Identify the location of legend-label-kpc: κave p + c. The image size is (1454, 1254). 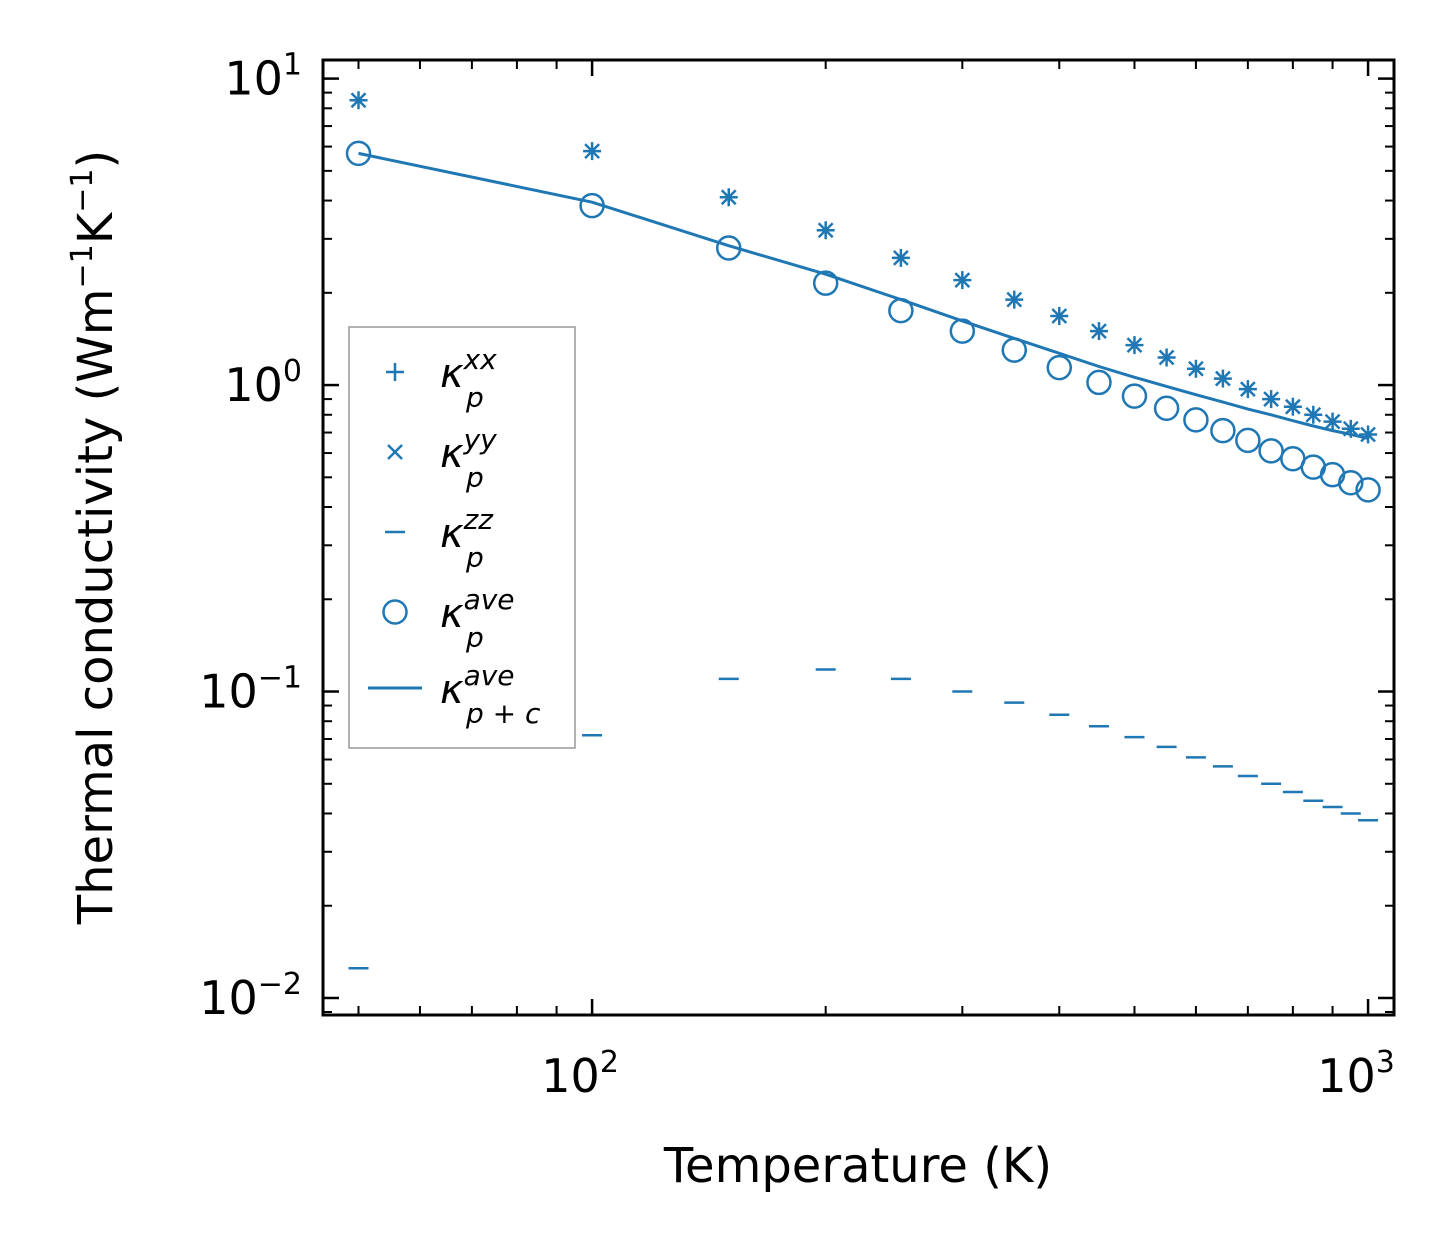
(490, 694).